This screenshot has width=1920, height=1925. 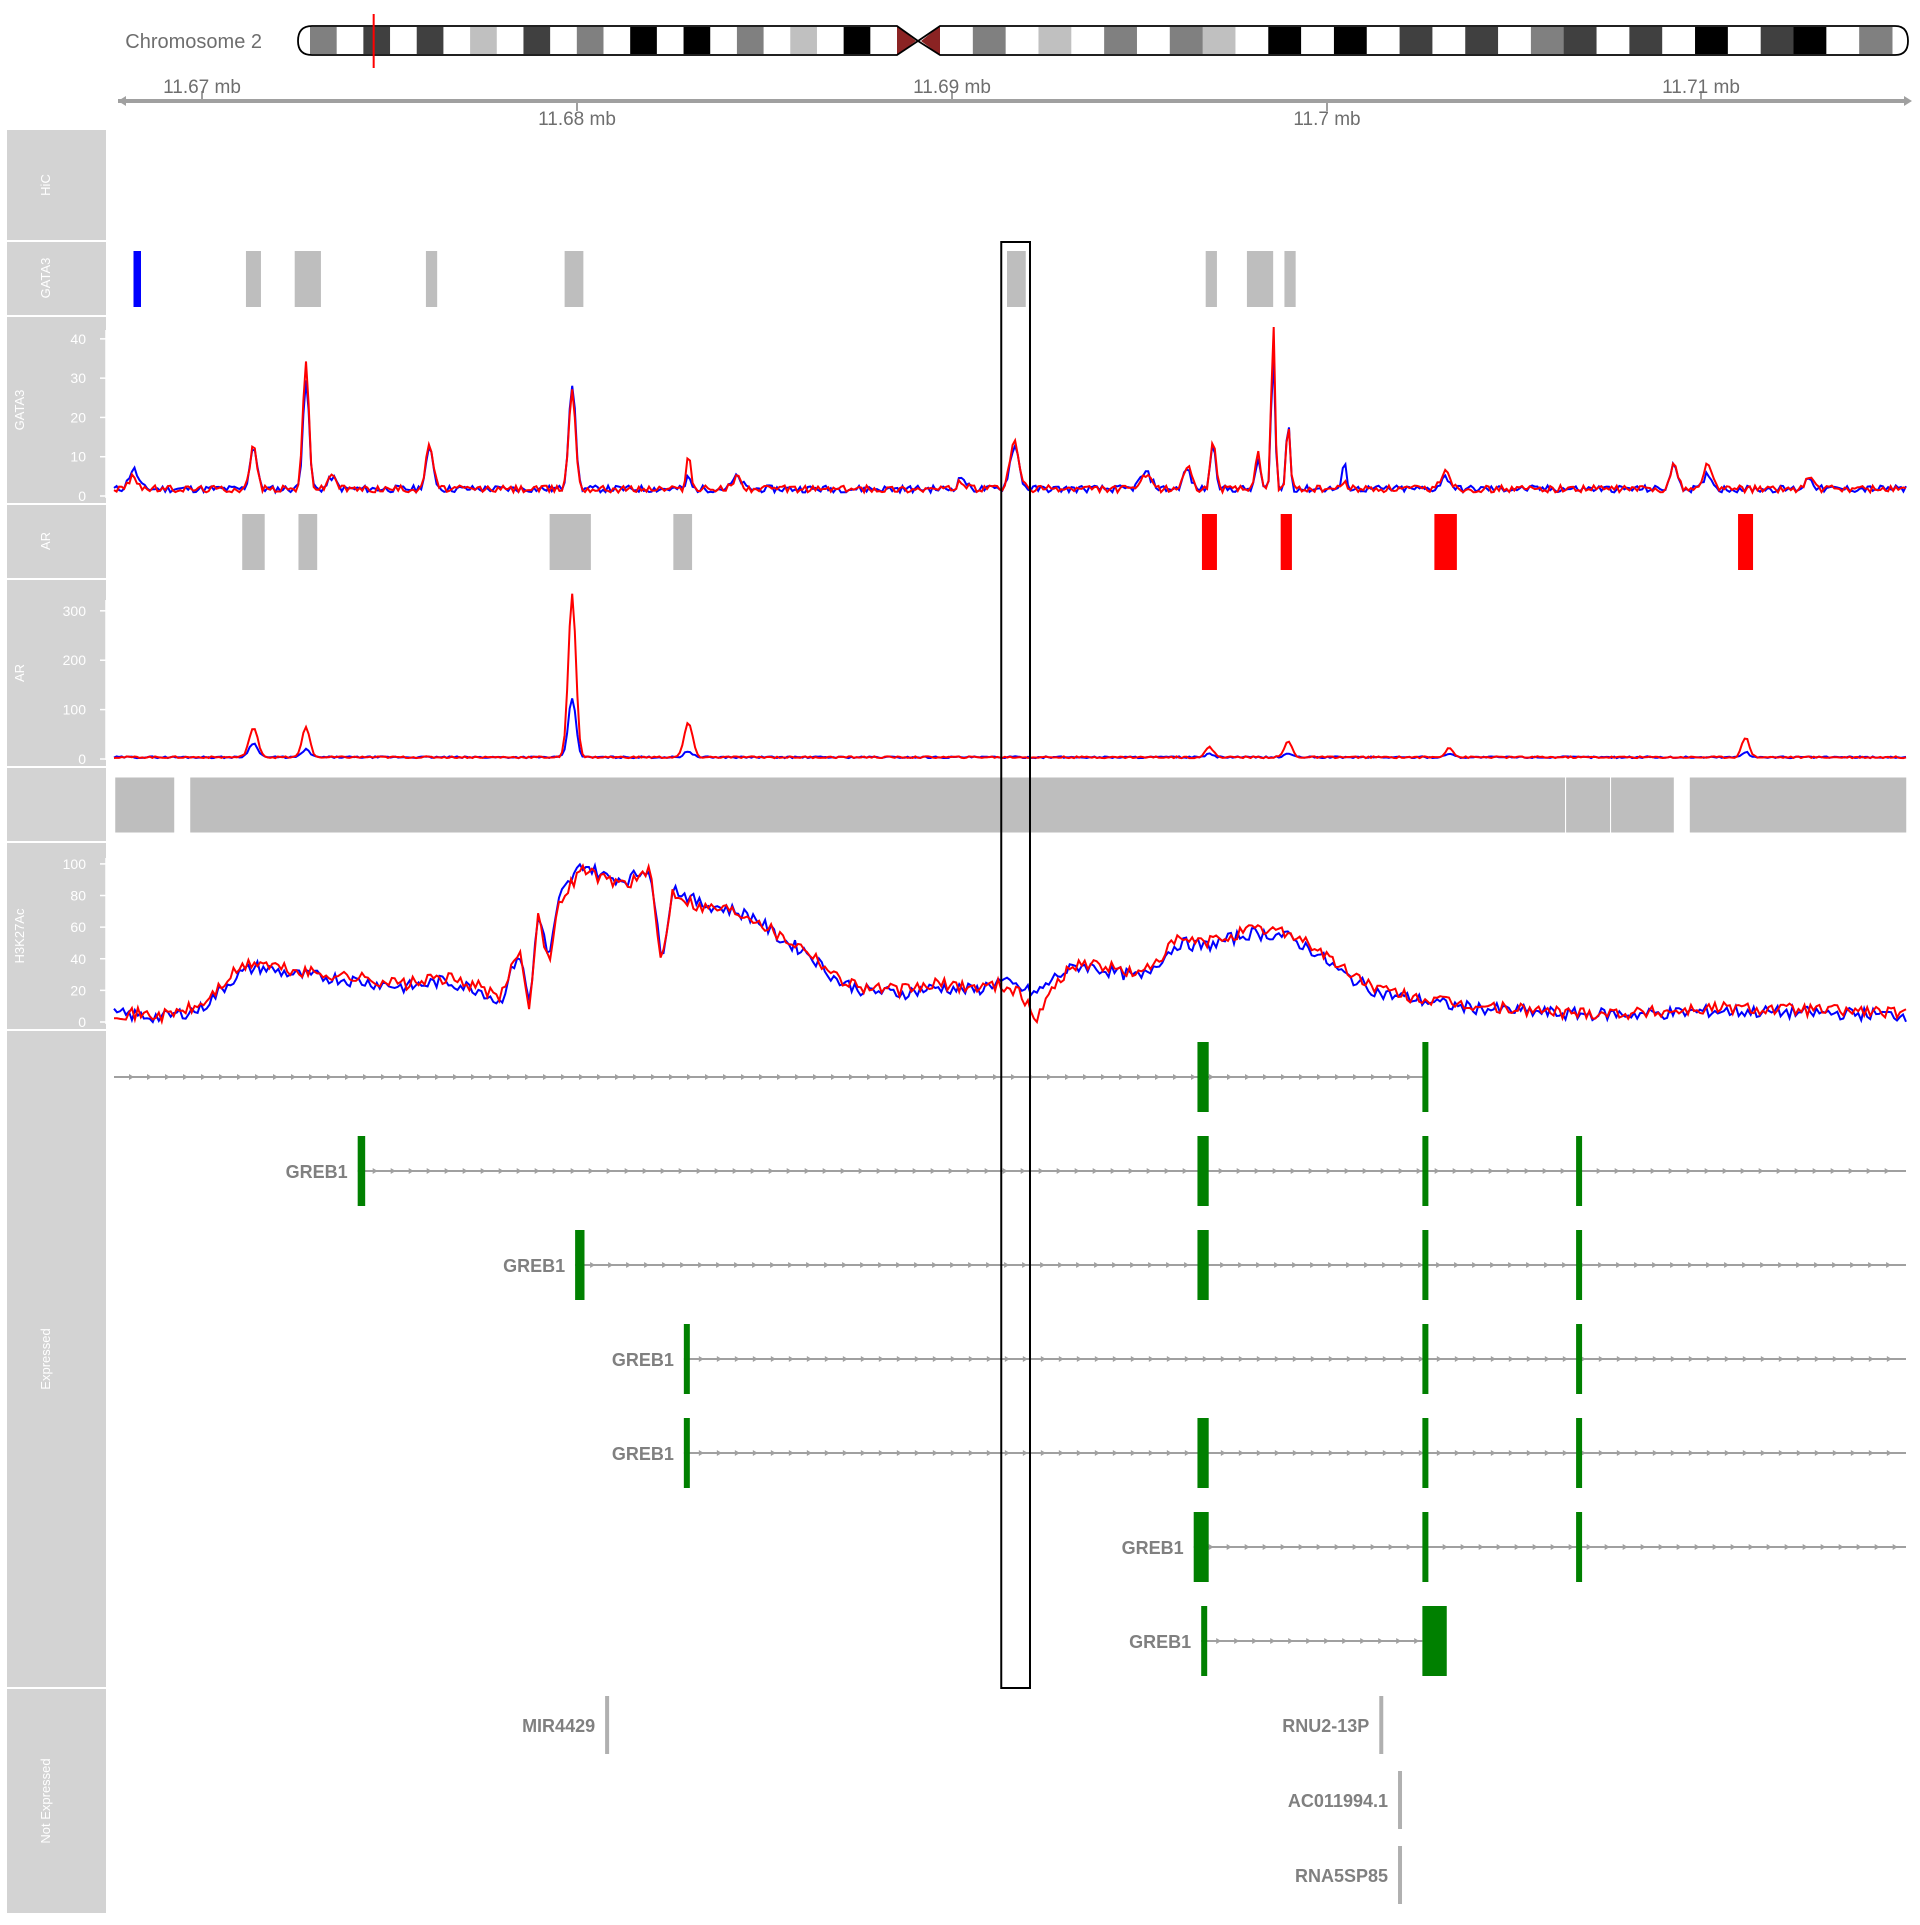 What do you see at coordinates (78, 378) in the screenshot?
I see `y-axis-tick-label: 30` at bounding box center [78, 378].